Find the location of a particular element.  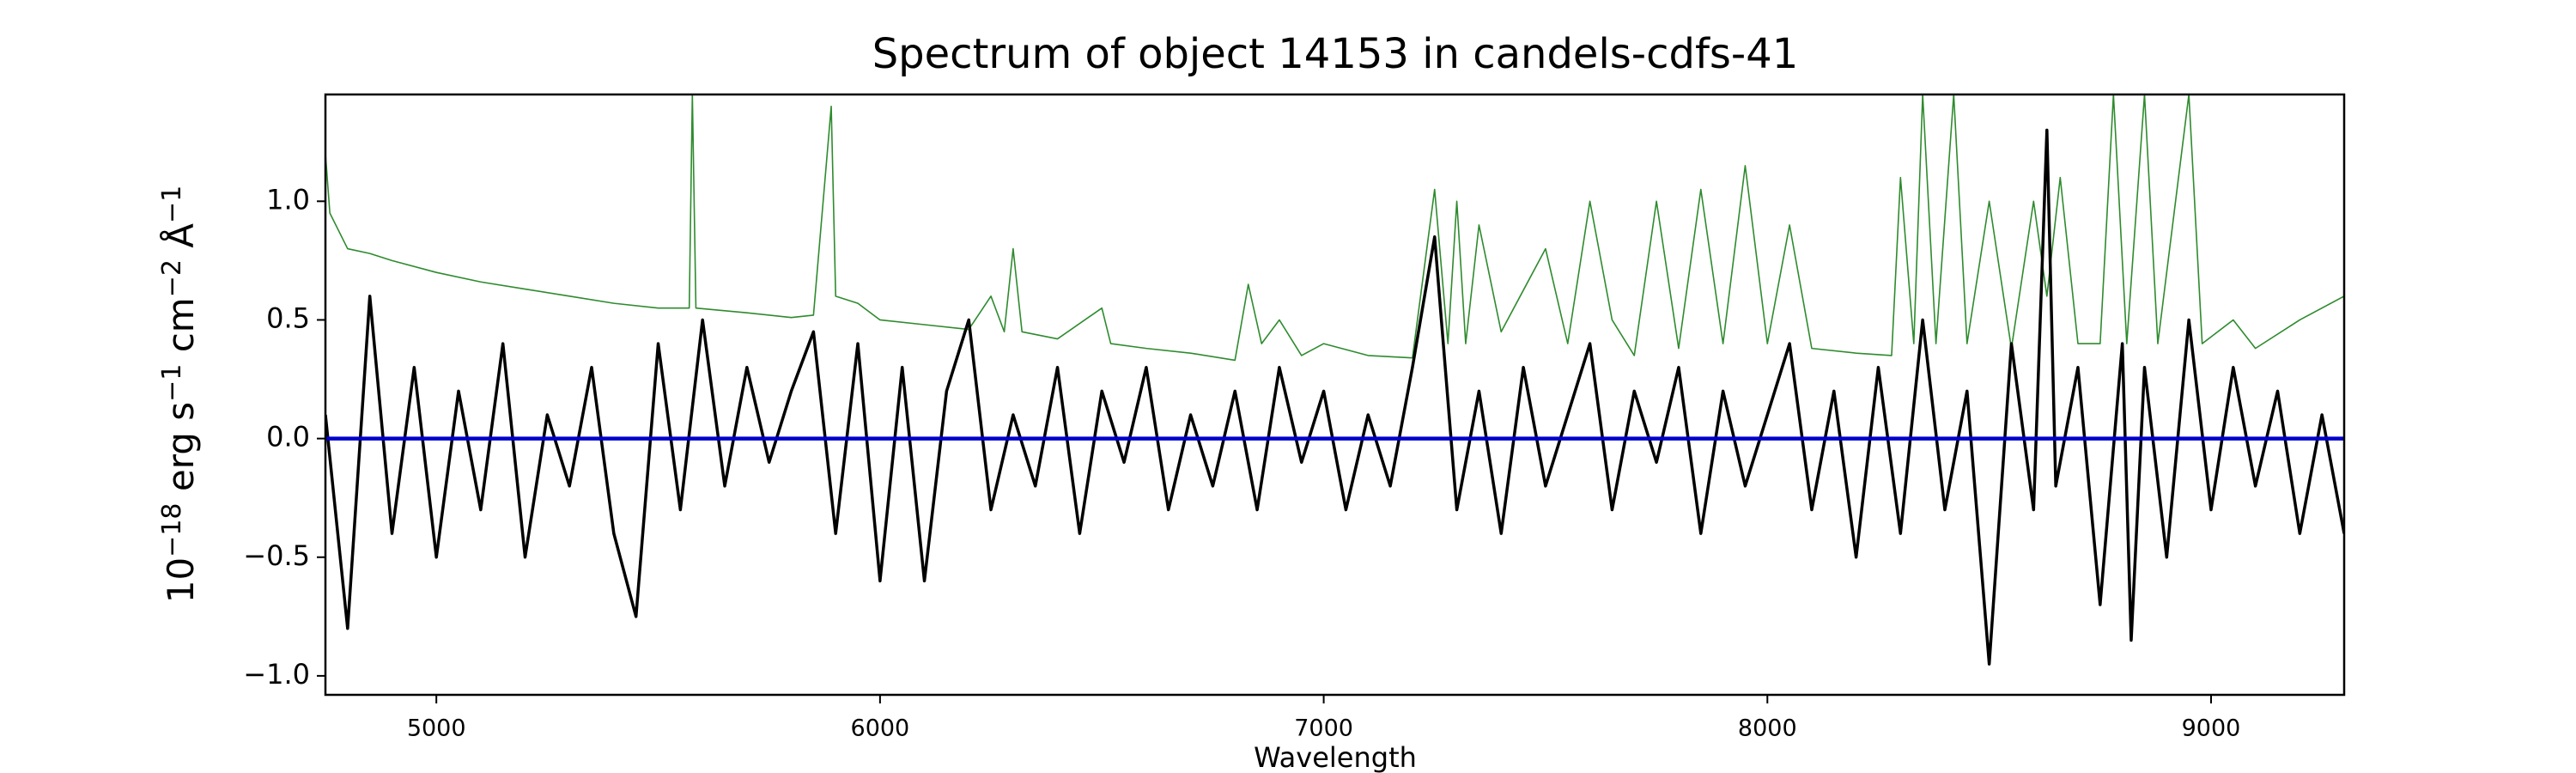

y-tick-label: 0.0 is located at coordinates (288, 437).